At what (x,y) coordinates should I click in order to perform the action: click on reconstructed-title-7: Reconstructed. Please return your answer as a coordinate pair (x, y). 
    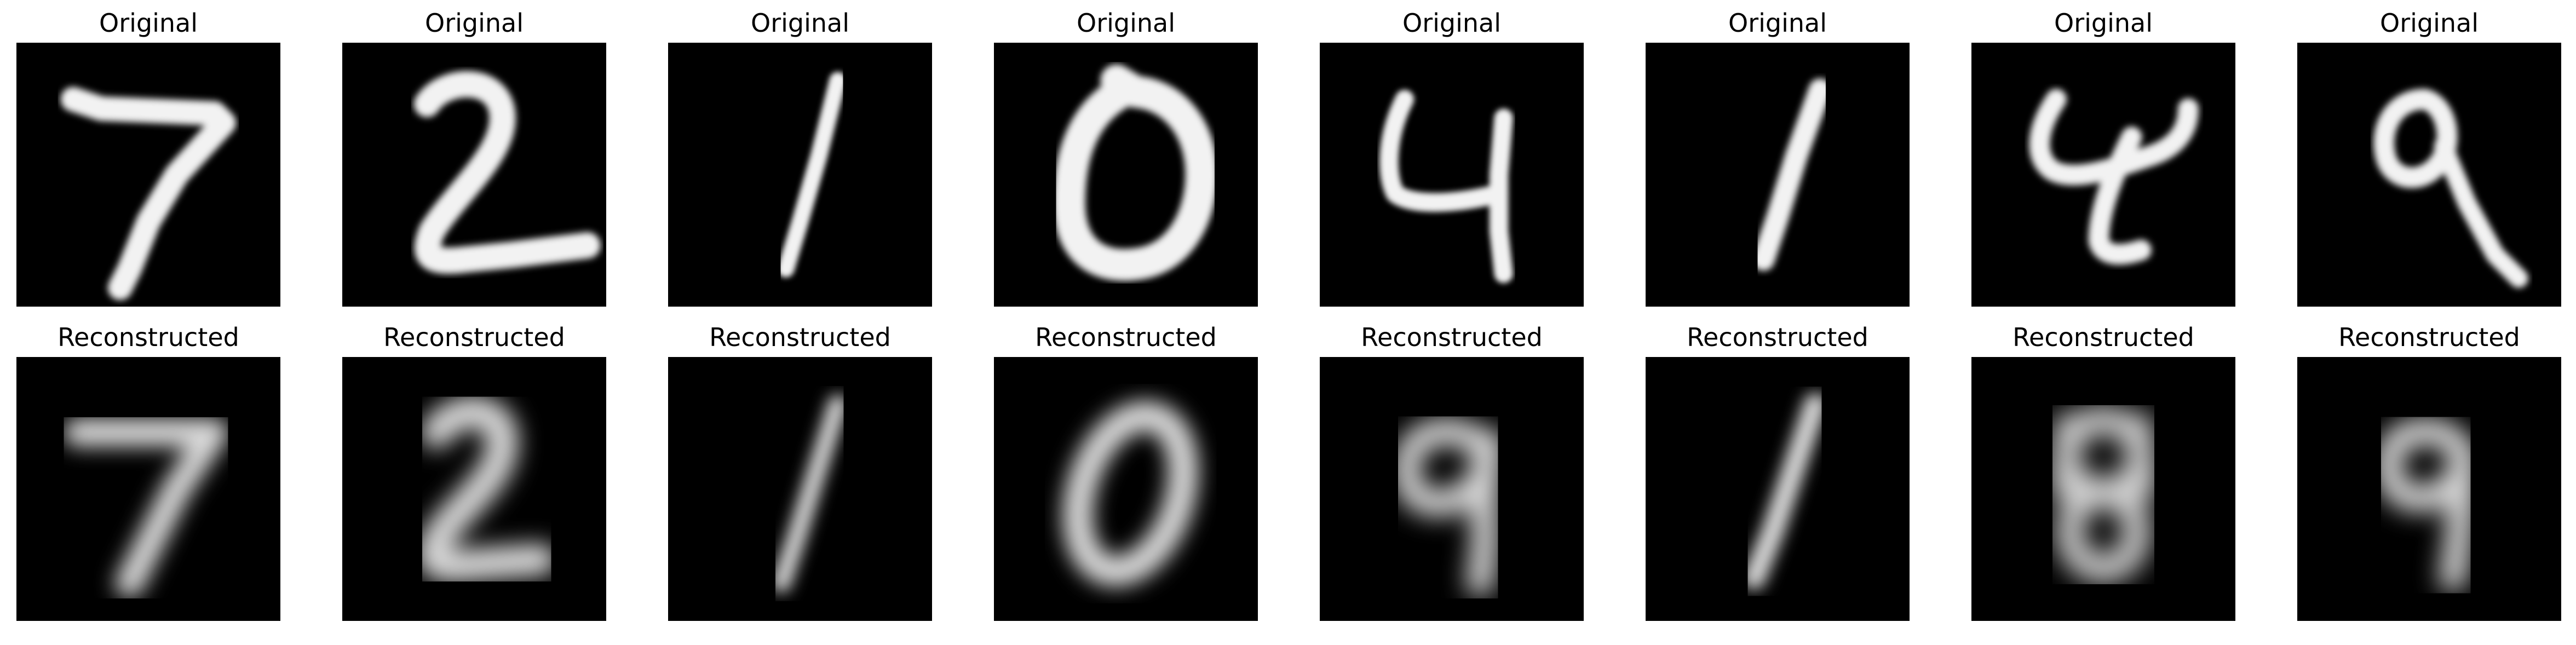
    Looking at the image, I should click on (2103, 337).